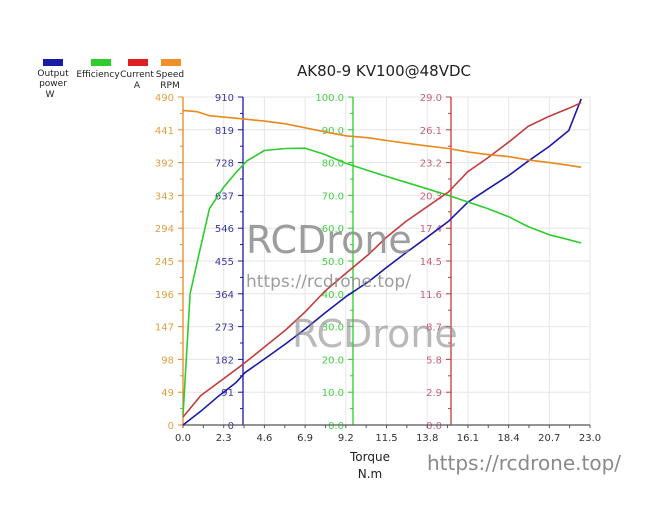 This screenshot has height=511, width=653. I want to click on y-axis-tick-label: 273, so click(224, 328).